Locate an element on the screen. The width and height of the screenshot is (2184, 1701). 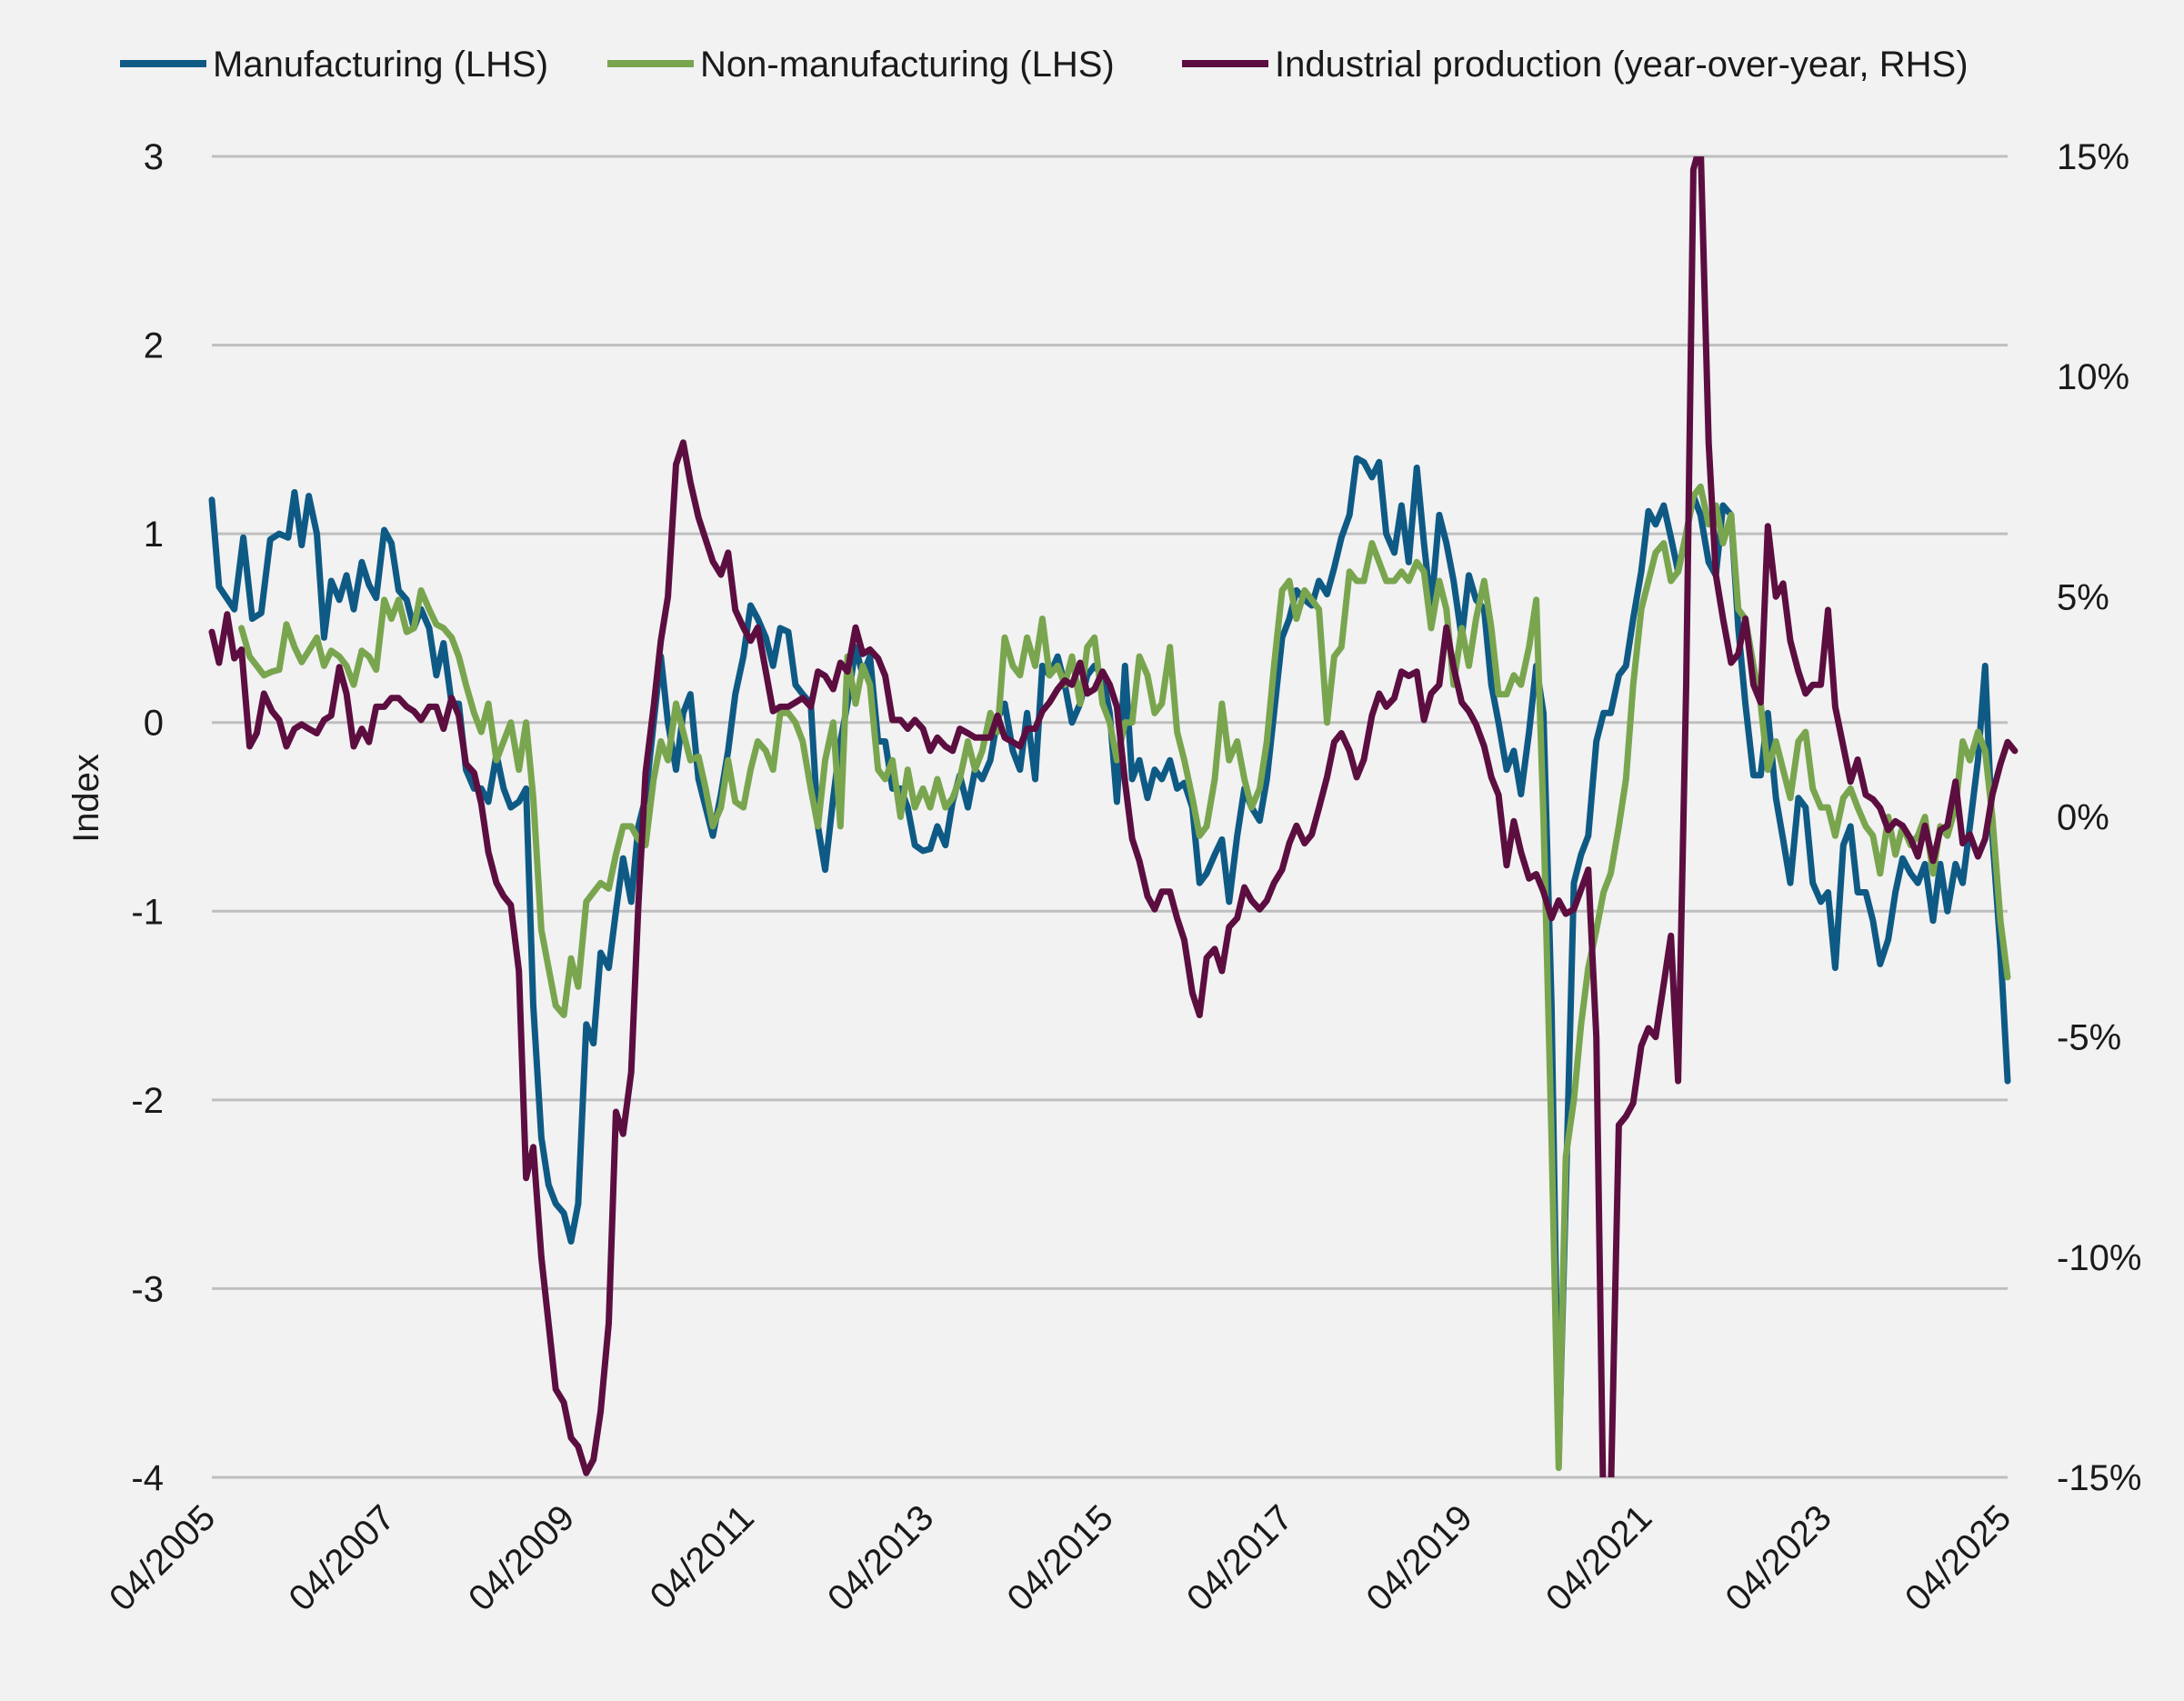
right-tick-label: 0% is located at coordinates (2083, 818).